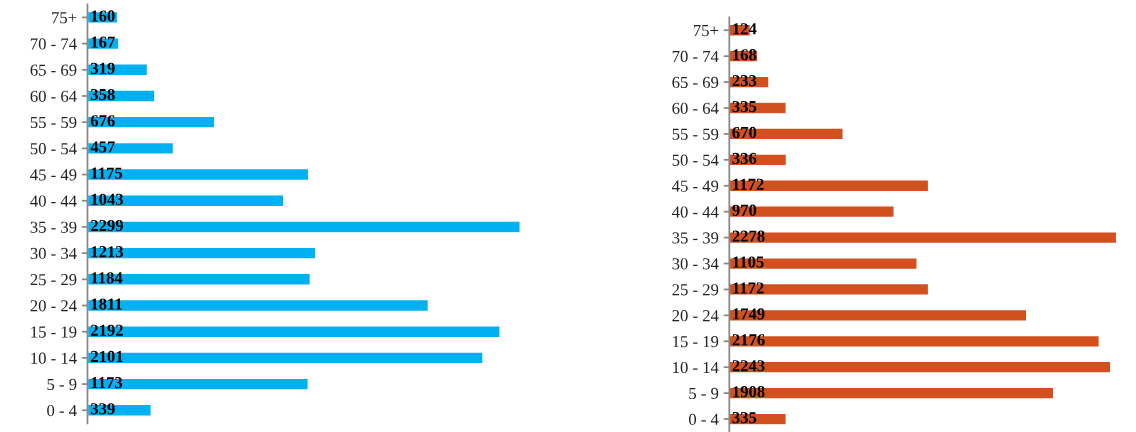  I want to click on data-label: 676, so click(102, 121).